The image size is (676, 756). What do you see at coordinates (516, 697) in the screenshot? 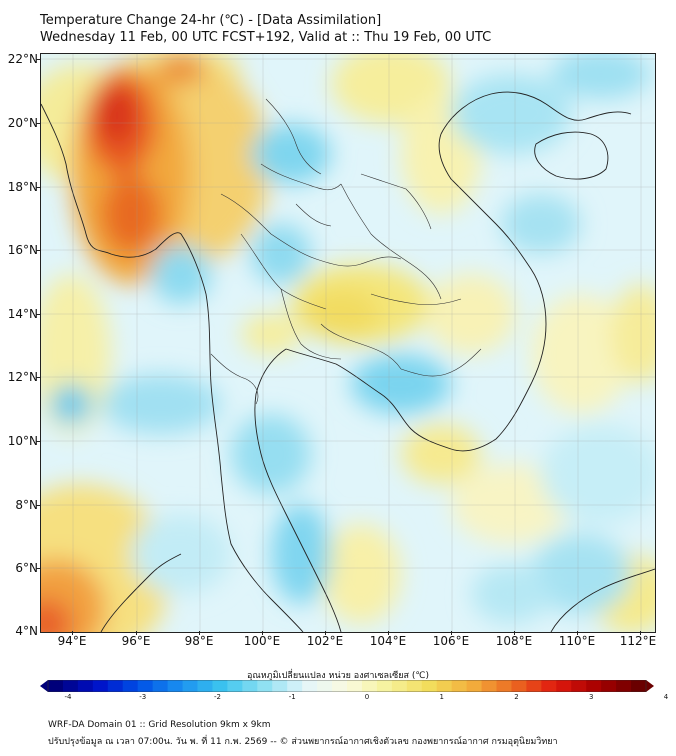
I see `colorbar-tick-label: 2` at bounding box center [516, 697].